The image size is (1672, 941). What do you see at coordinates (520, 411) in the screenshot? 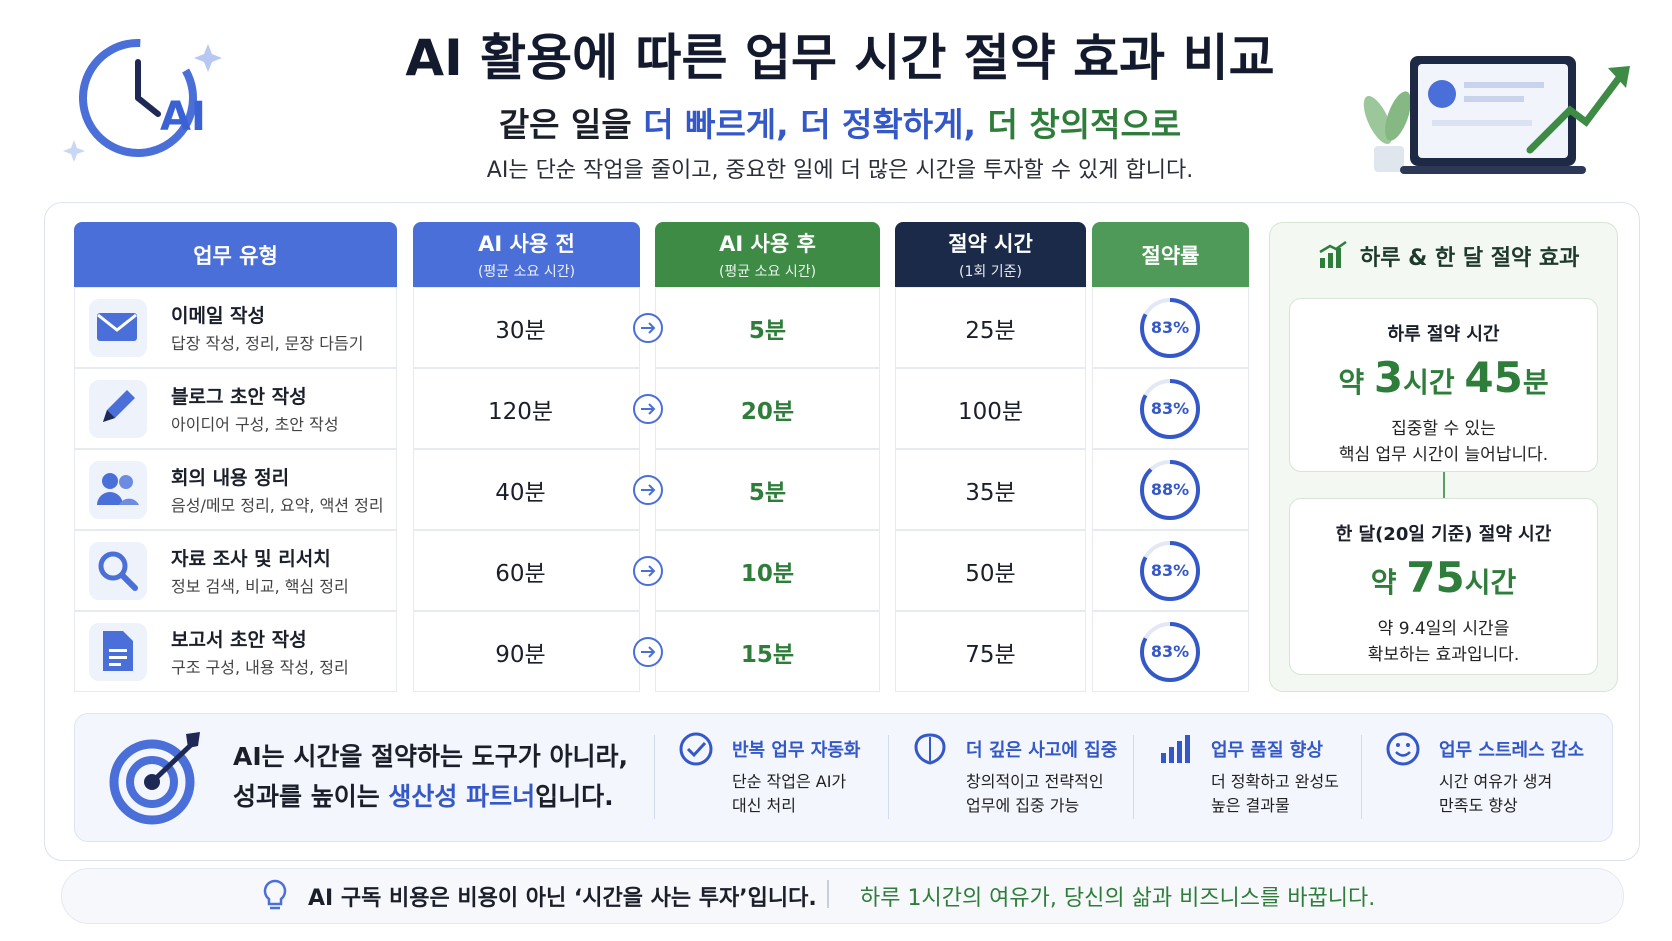
I see `before-time: 120분` at bounding box center [520, 411].